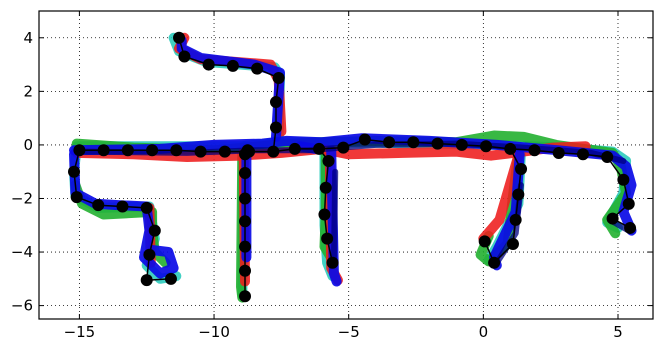  Describe the element at coordinates (22, 252) in the screenshot. I see `y-tick-label: −4` at that location.